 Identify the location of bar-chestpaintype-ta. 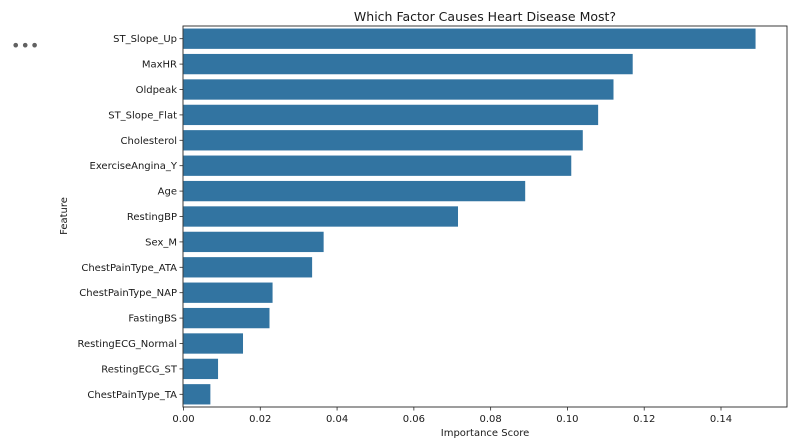
(197, 394).